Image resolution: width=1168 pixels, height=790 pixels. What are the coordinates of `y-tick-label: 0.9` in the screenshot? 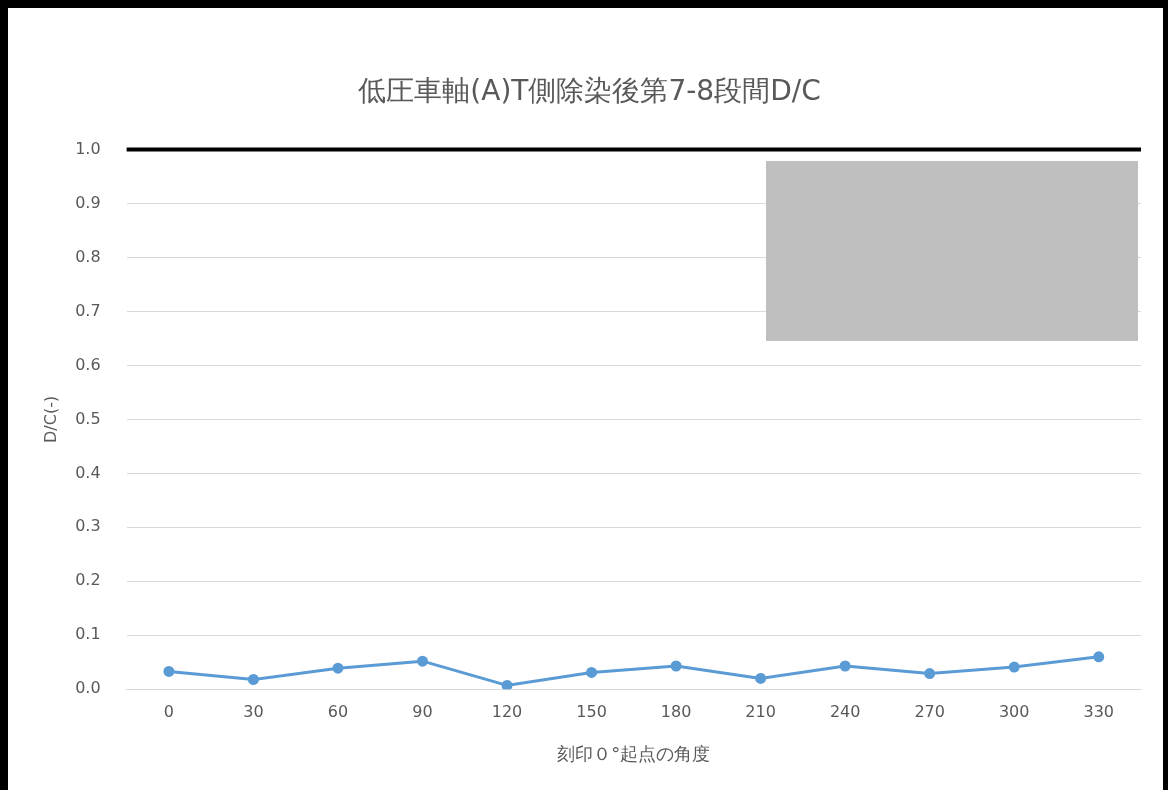 It's located at (88, 202).